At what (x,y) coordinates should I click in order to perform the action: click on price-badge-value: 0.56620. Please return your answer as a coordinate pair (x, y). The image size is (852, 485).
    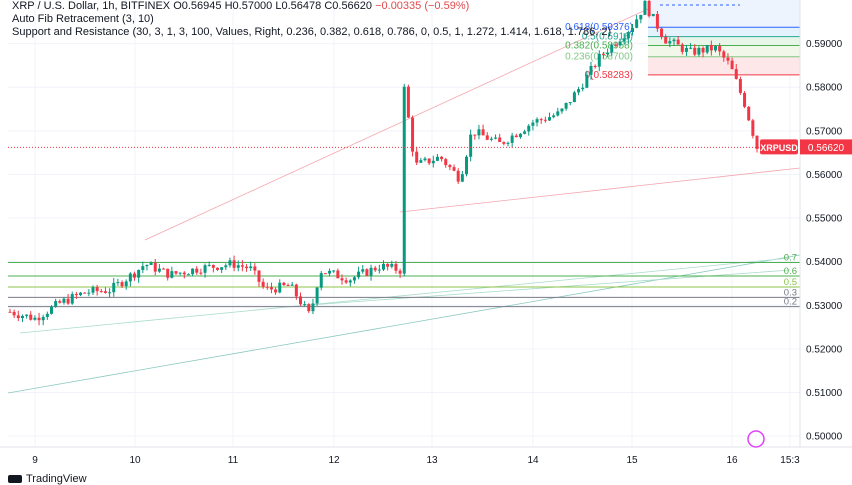
    Looking at the image, I should click on (826, 148).